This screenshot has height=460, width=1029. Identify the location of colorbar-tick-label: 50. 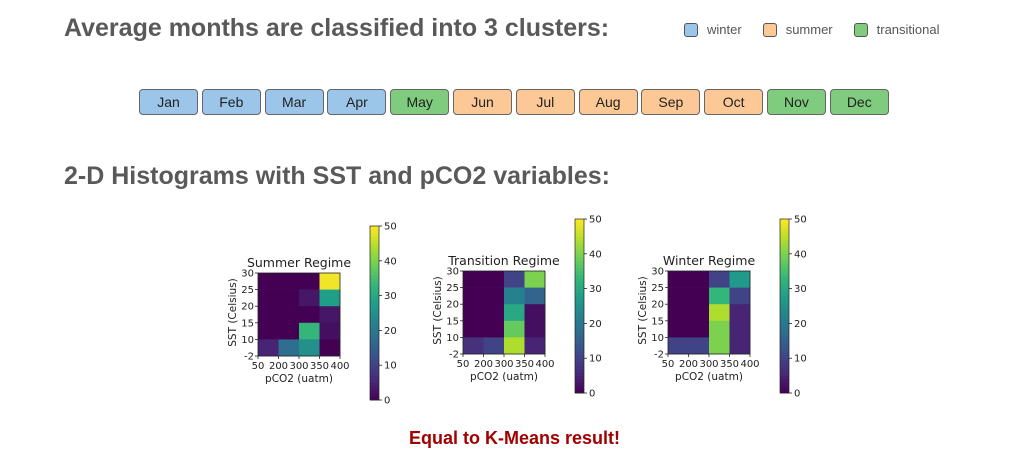
(800, 220).